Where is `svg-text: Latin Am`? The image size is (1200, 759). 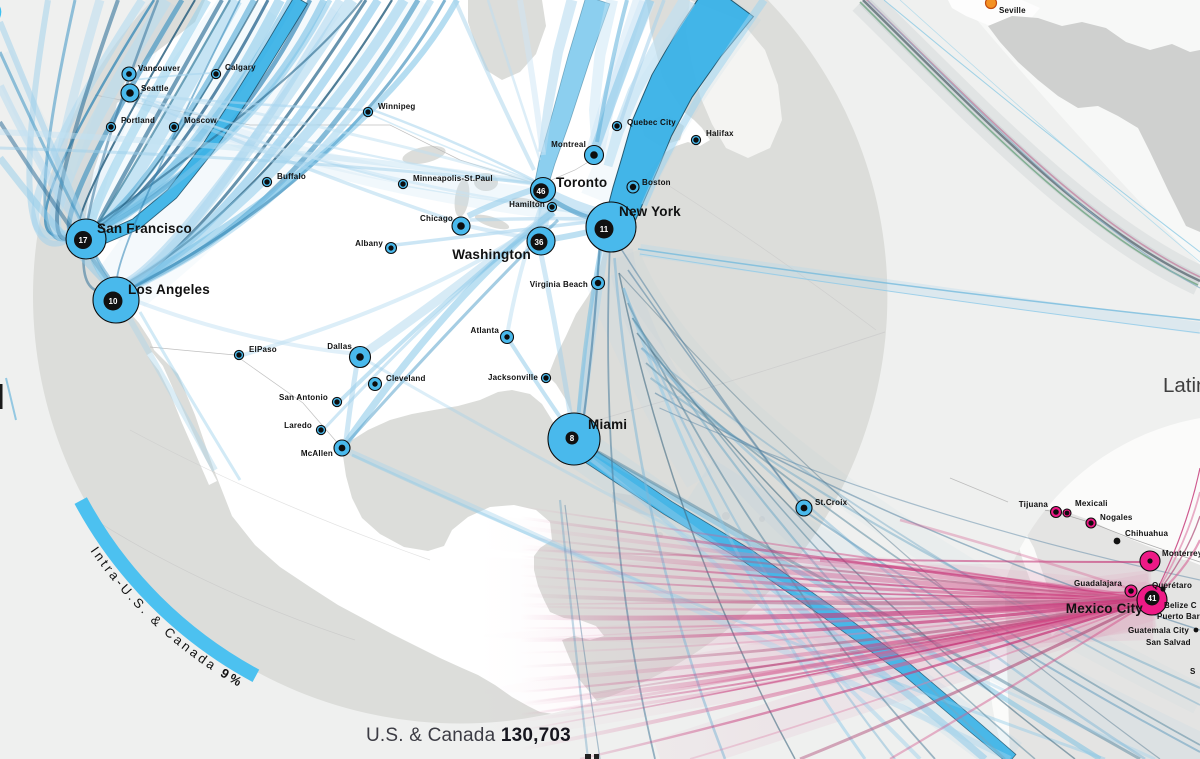
svg-text: Latin Am is located at coordinates (1181, 385).